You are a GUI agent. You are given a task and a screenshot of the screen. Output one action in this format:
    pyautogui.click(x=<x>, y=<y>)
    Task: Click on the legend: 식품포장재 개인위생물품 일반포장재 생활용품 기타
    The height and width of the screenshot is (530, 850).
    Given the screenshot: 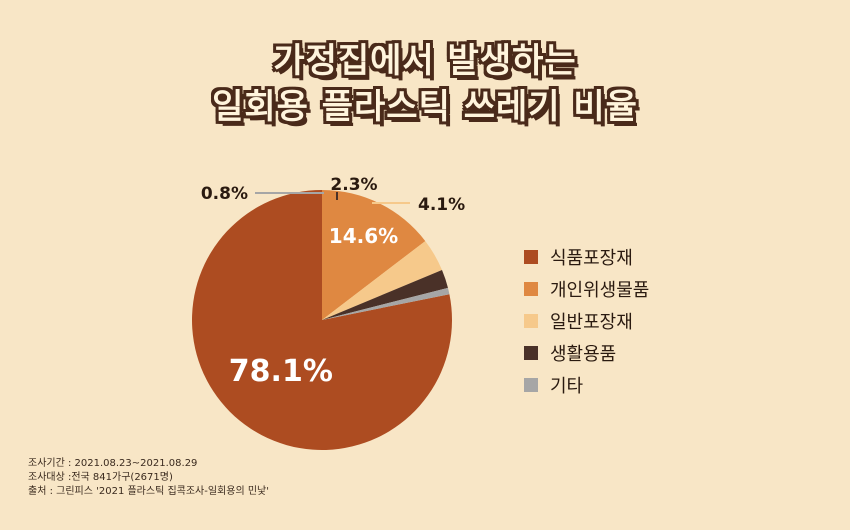 What is the action you would take?
    pyautogui.click(x=586, y=321)
    